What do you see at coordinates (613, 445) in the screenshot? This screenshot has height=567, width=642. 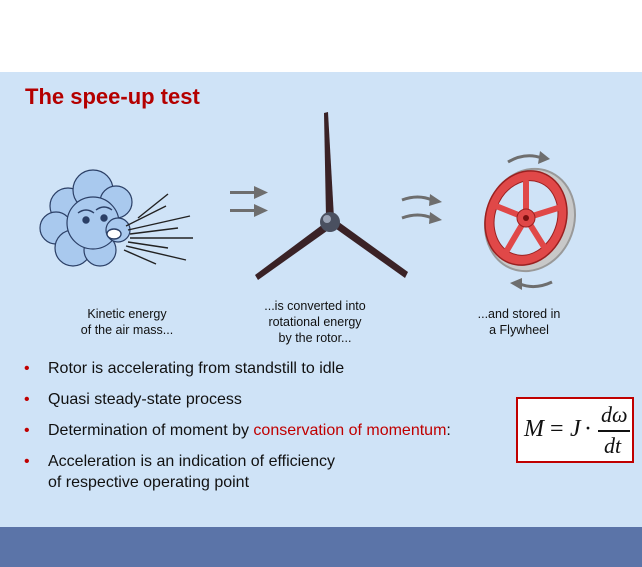 I see `formula-denominator: dt` at bounding box center [613, 445].